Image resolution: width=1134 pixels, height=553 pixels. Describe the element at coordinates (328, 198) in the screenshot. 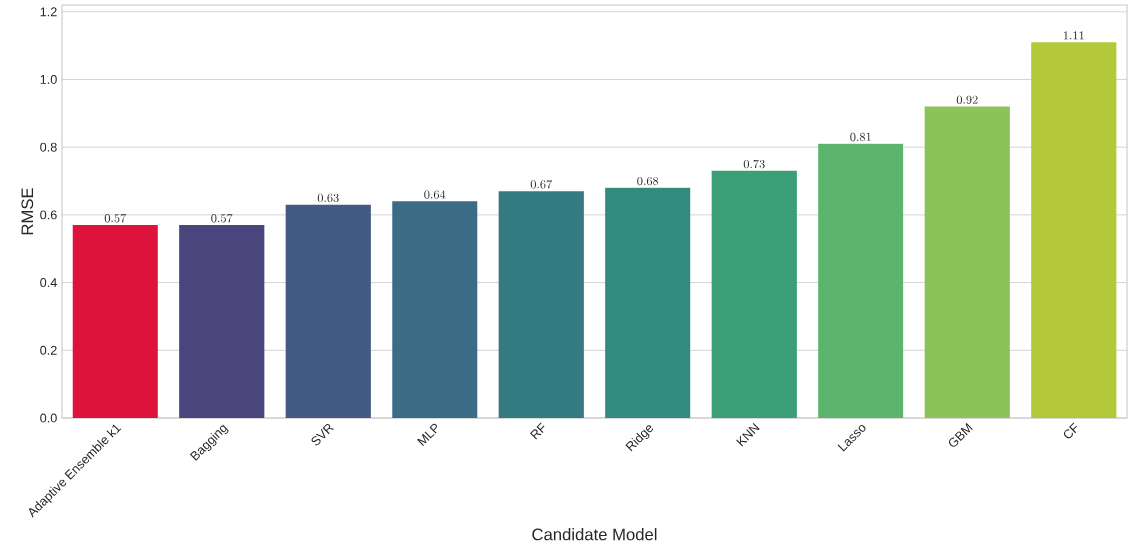

I see `data-label: 0.63` at that location.